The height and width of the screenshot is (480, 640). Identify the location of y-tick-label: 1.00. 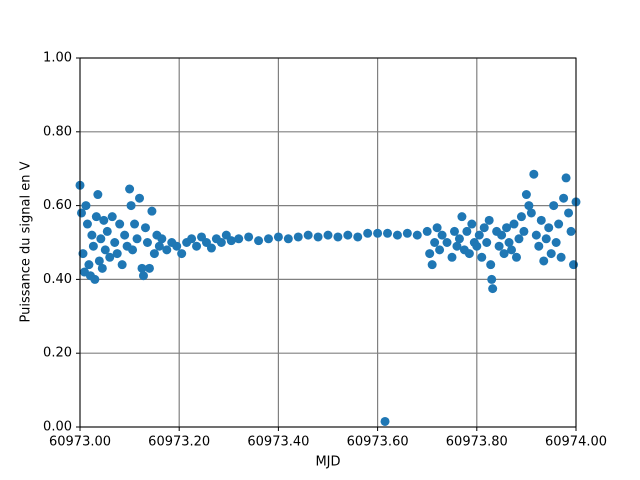
(57, 58).